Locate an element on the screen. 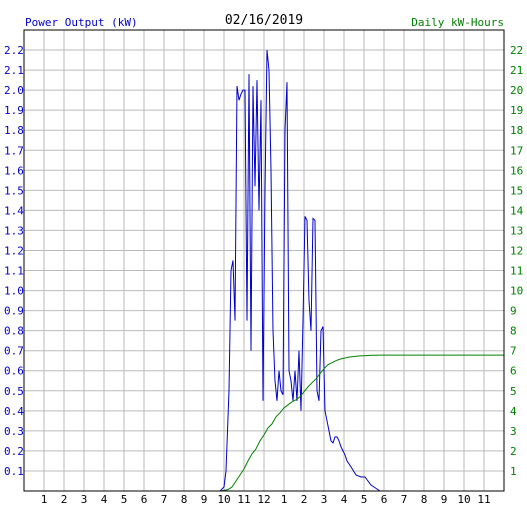 This screenshot has width=527, height=510. left-y-tick-label: 1.0 is located at coordinates (14, 291).